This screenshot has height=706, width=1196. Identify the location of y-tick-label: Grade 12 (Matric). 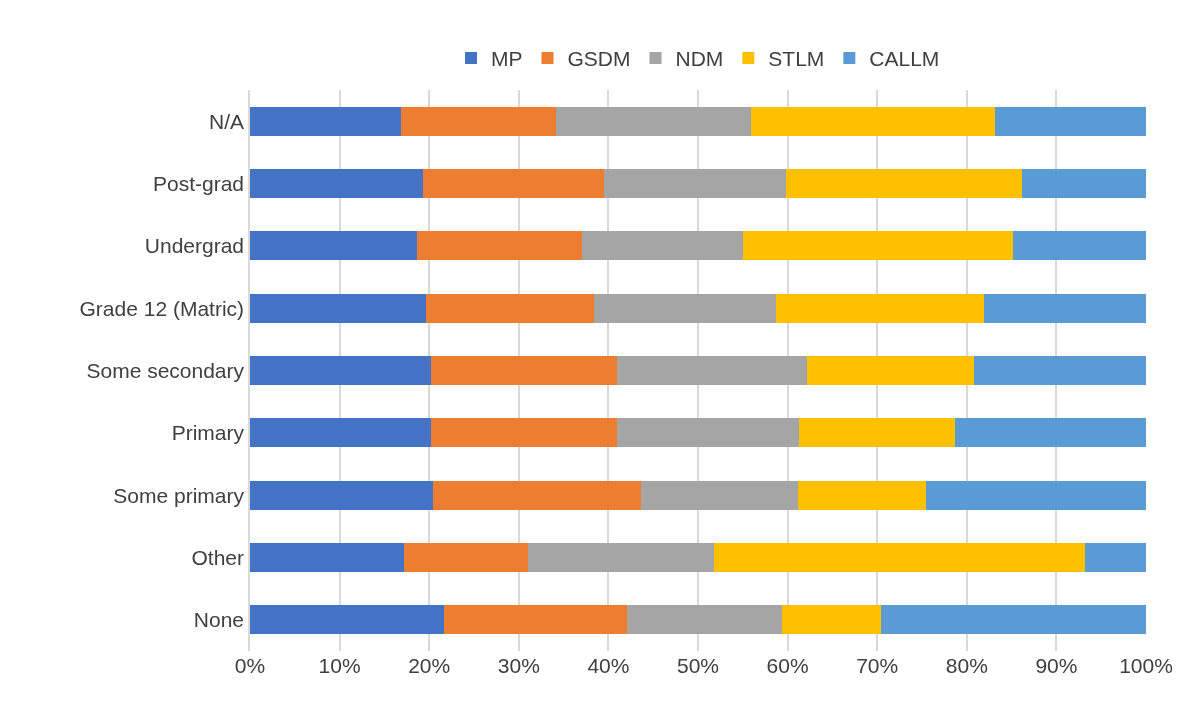
(162, 308).